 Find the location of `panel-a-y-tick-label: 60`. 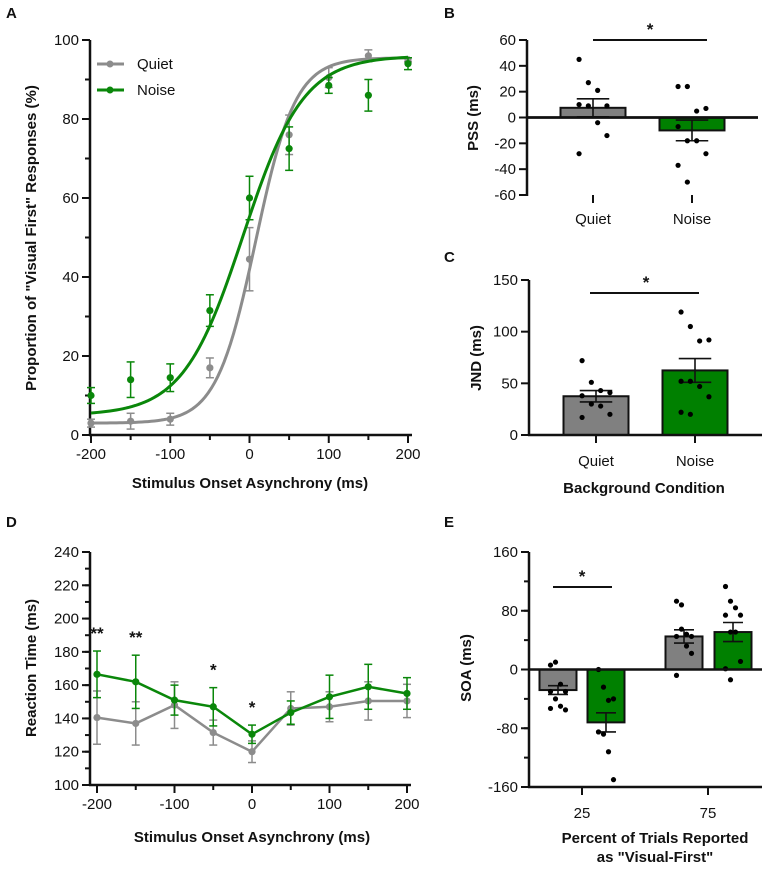

panel-a-y-tick-label: 60 is located at coordinates (70, 198).